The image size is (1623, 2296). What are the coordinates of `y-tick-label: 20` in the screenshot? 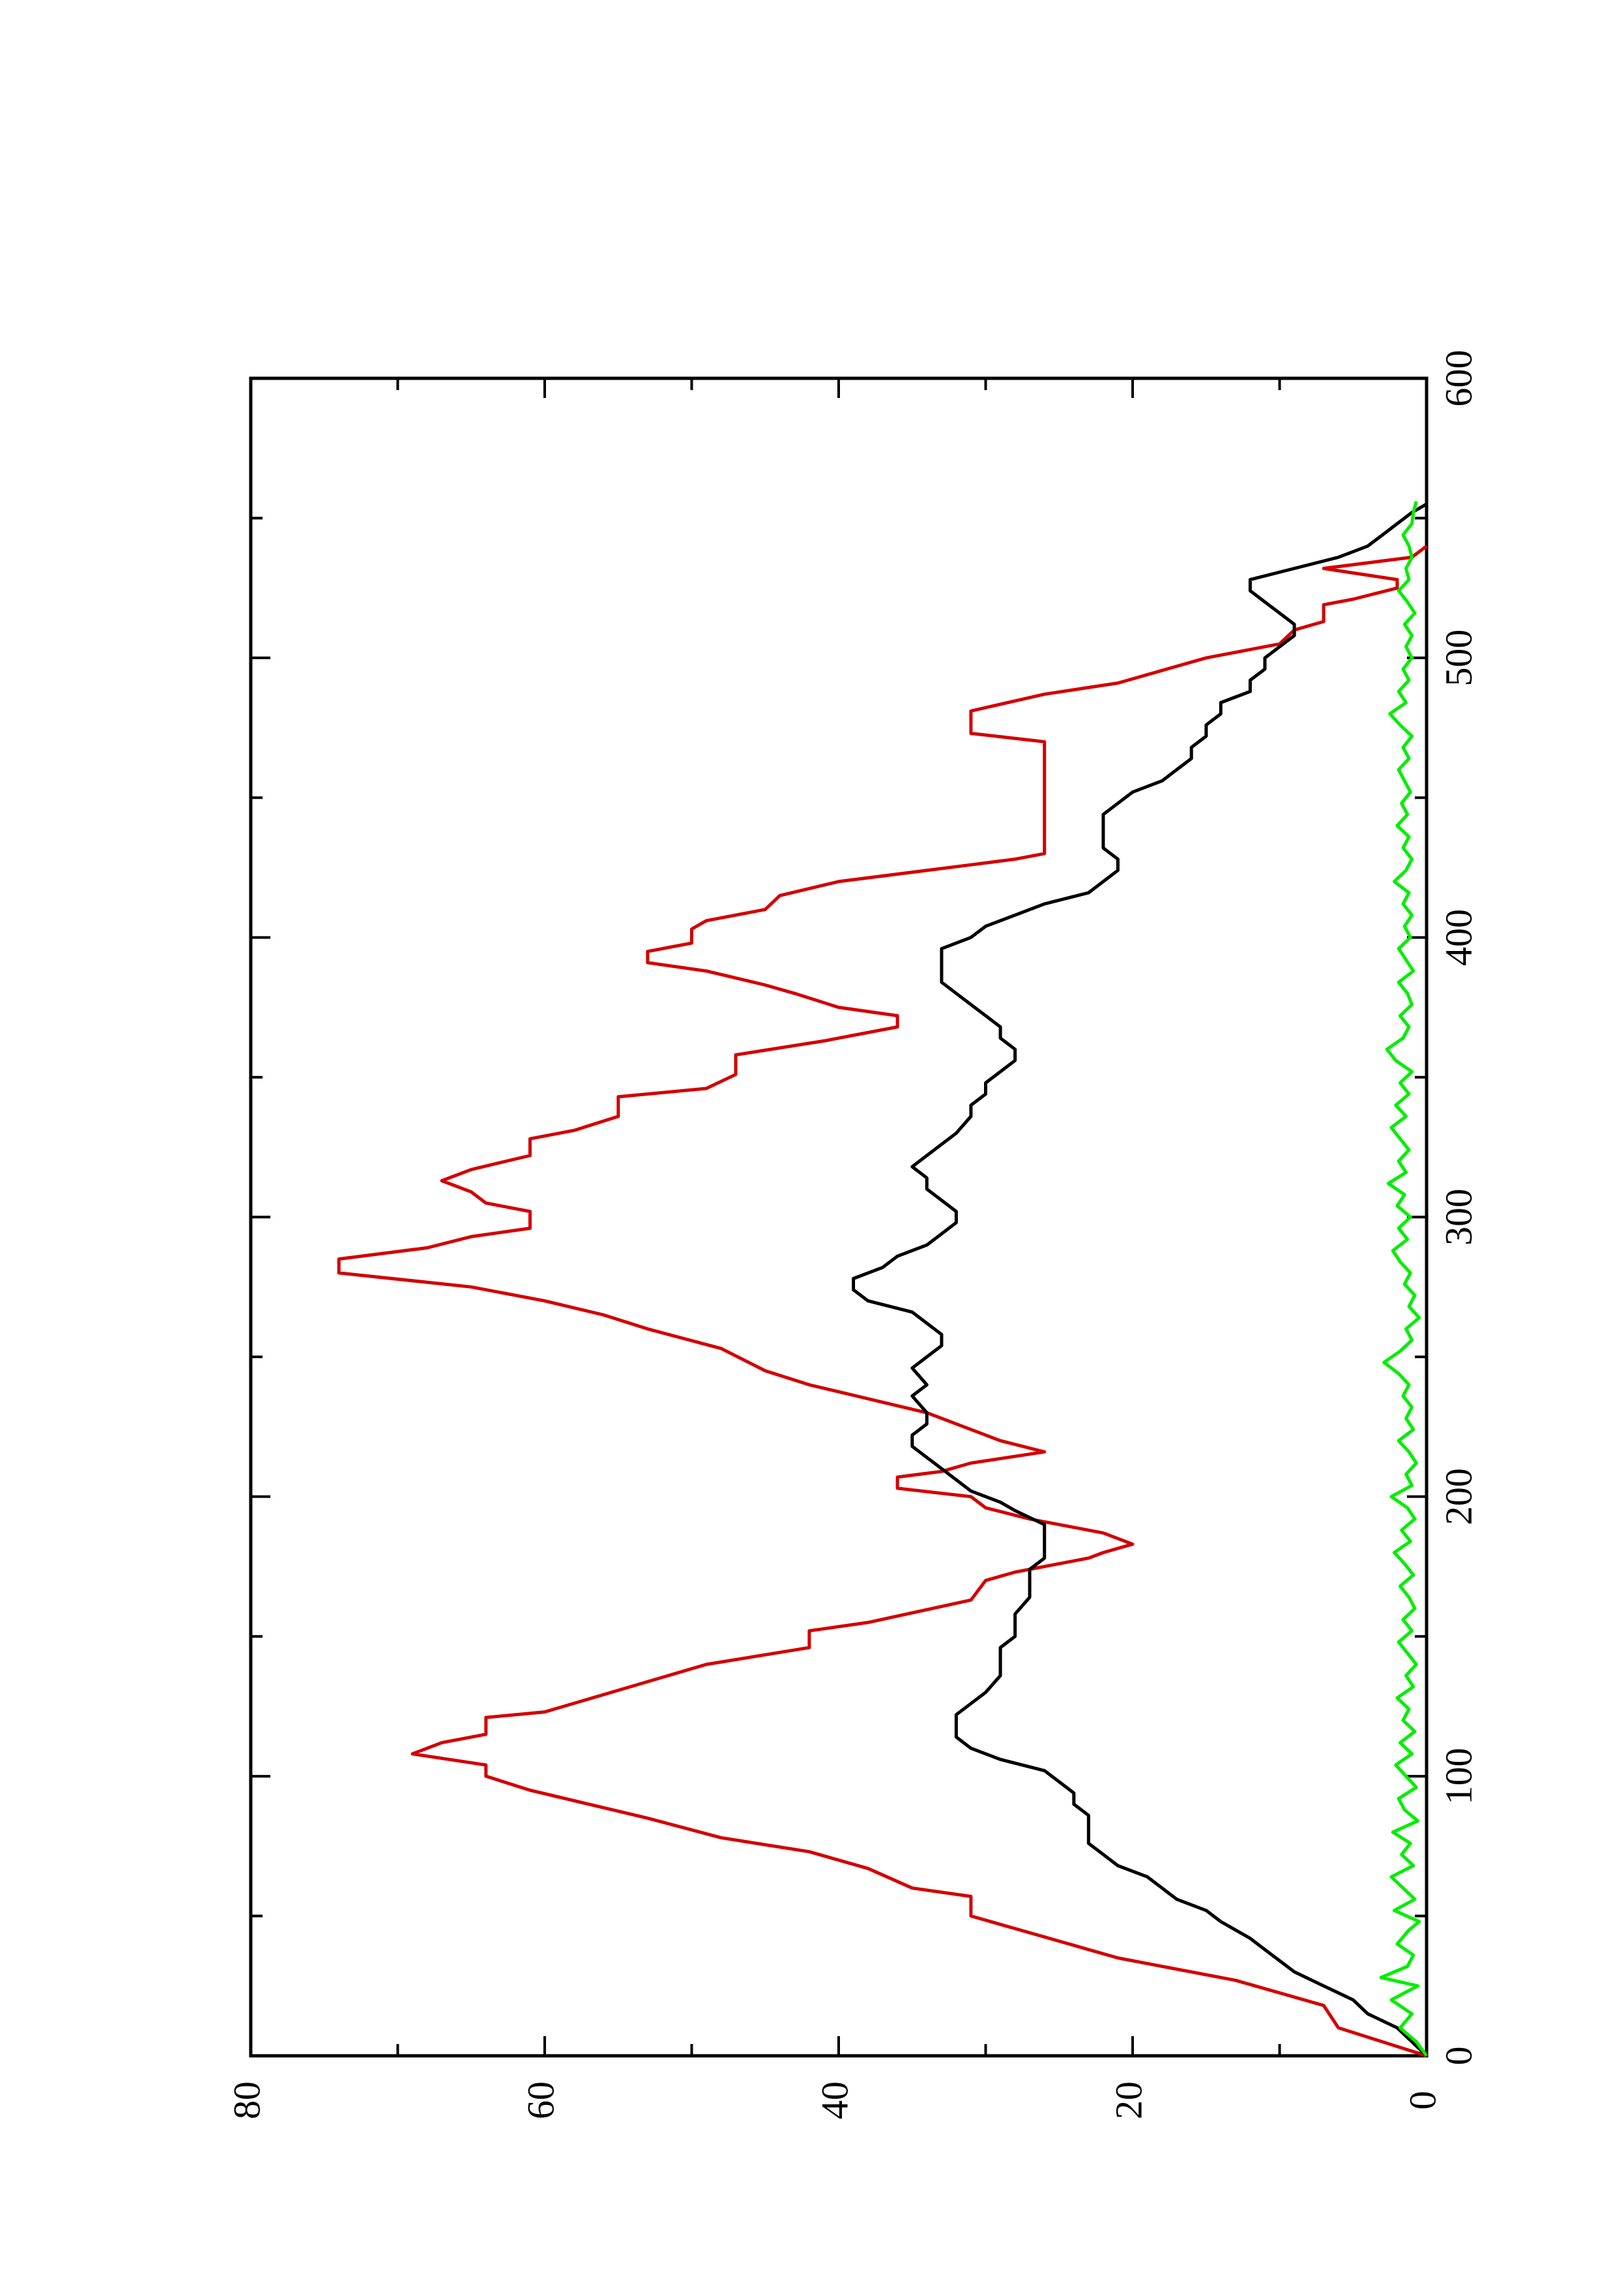 It's located at (1128, 2100).